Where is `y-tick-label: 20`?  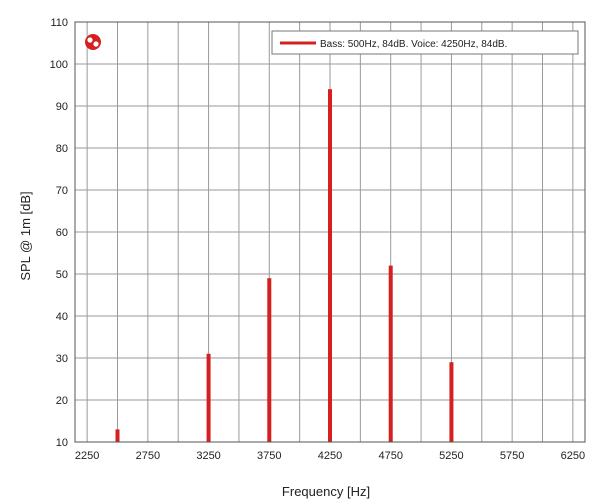
y-tick-label: 20 is located at coordinates (62, 401).